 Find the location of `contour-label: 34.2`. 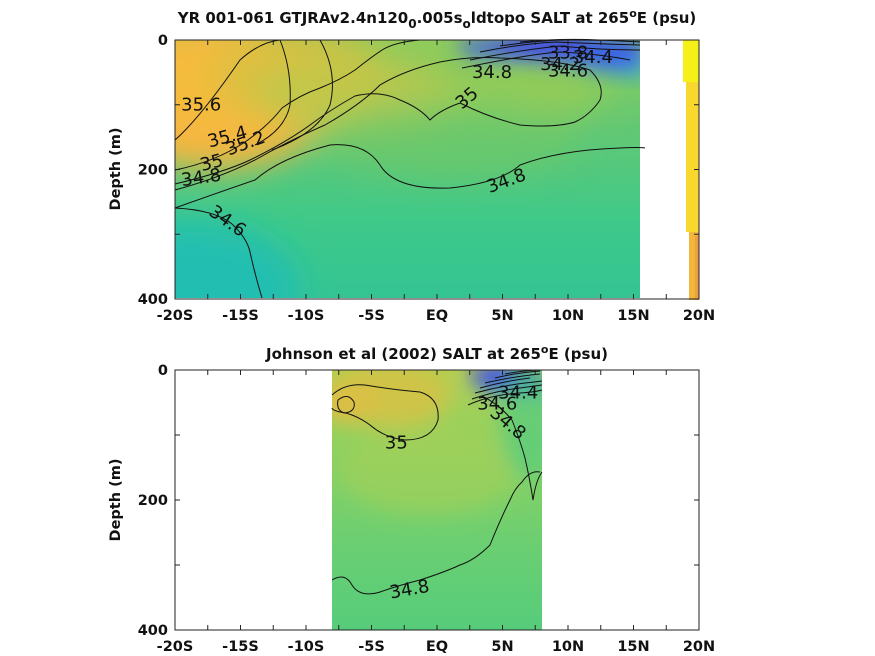

contour-label: 34.2 is located at coordinates (560, 64).